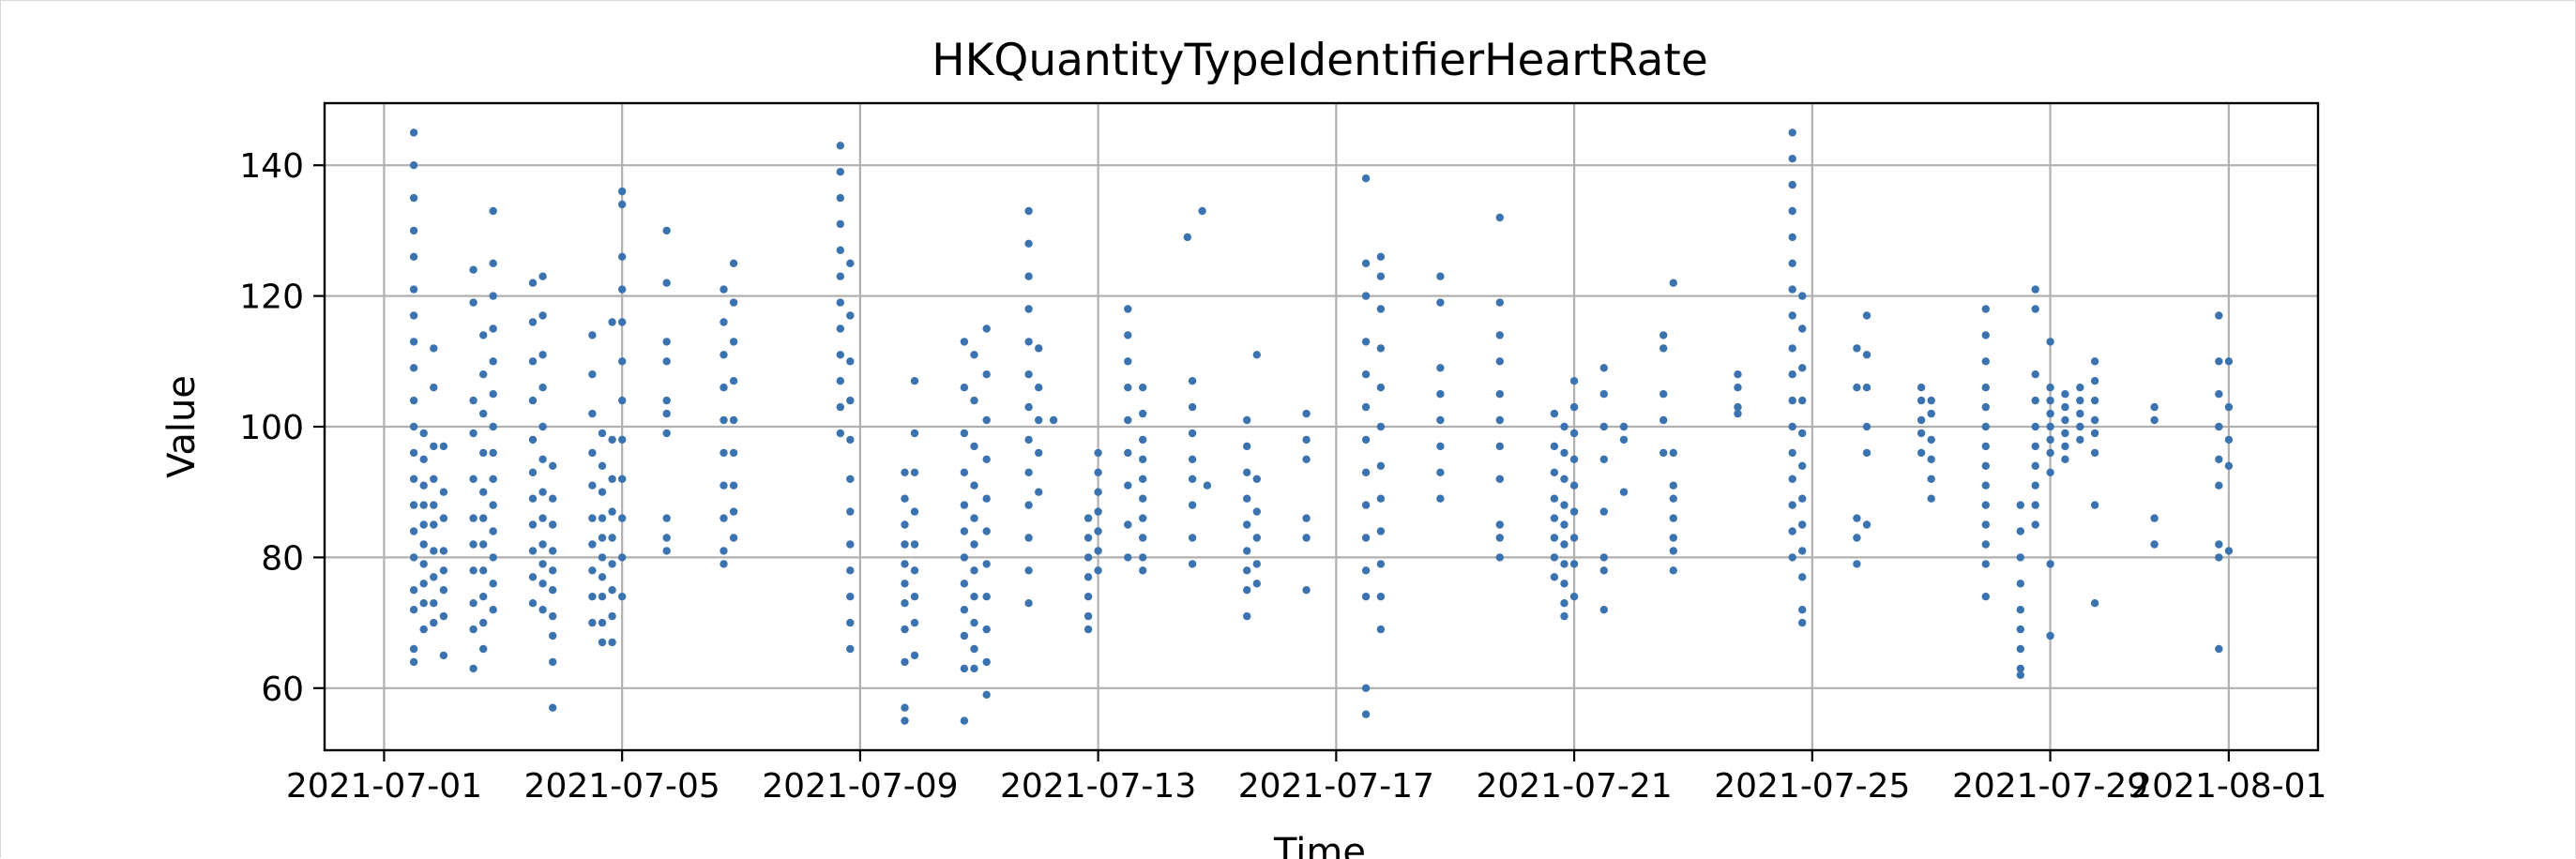 The width and height of the screenshot is (2576, 859). I want to click on y-axis-ticks: 60 80 100 120 140, so click(282, 428).